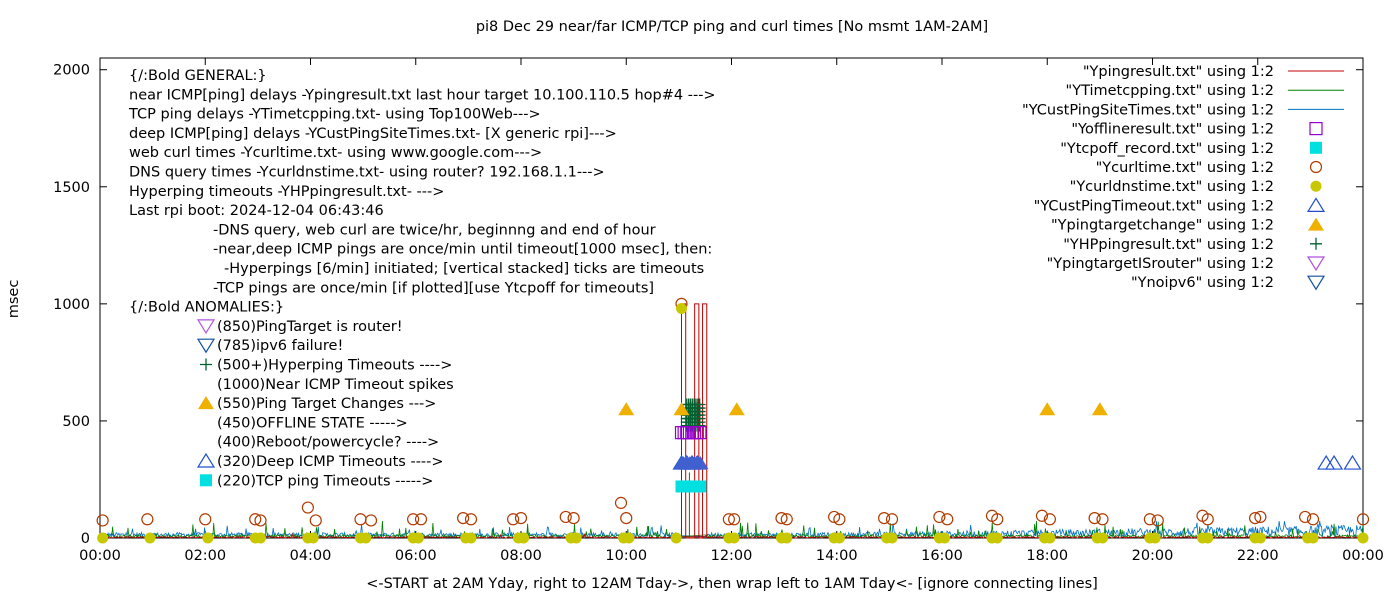  Describe the element at coordinates (335, 385) in the screenshot. I see `anomaly-line: (1000)Near ICMP Timeout spikes` at that location.